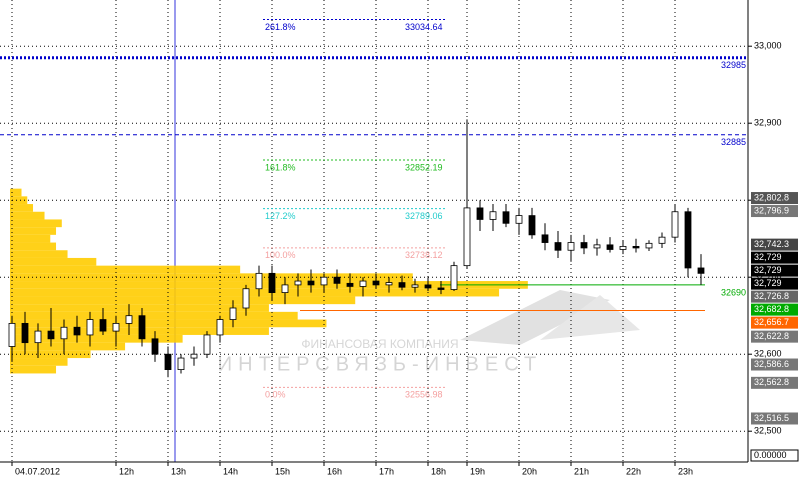 This screenshot has height=481, width=800. I want to click on price-label: 32,516.5, so click(771, 418).